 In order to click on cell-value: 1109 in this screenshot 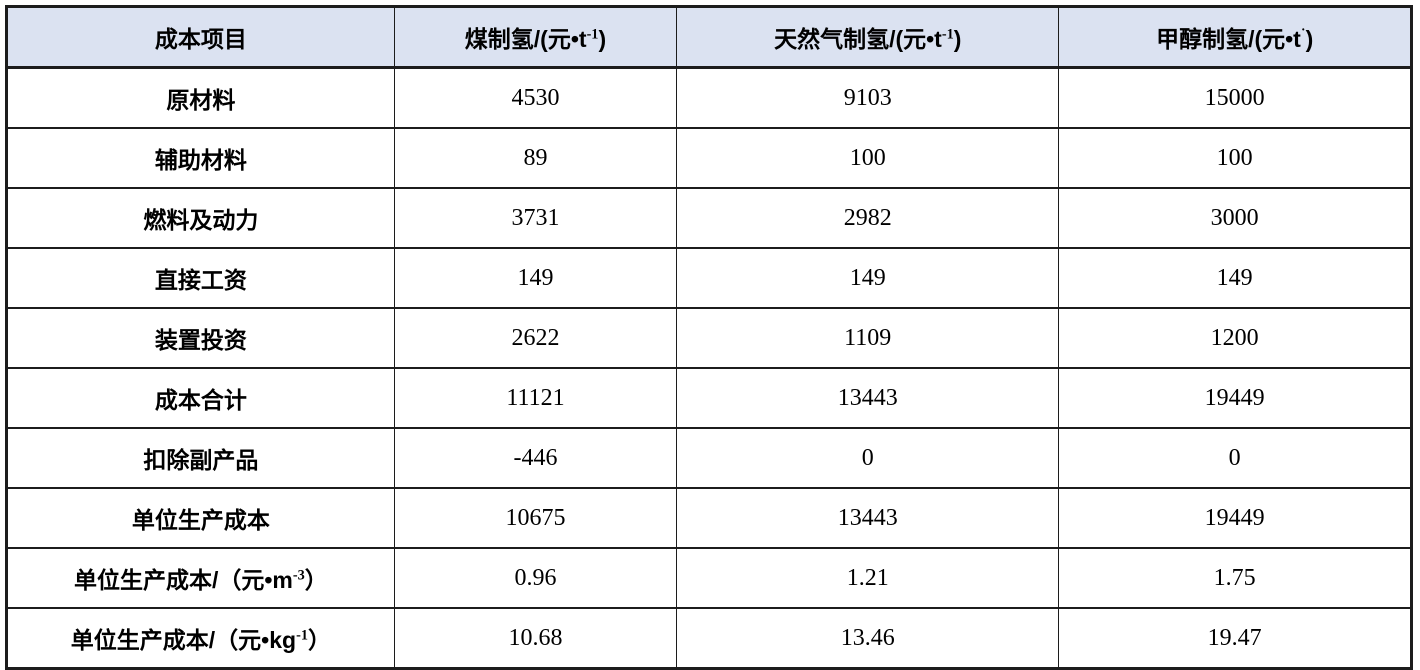, I will do `click(868, 338)`.